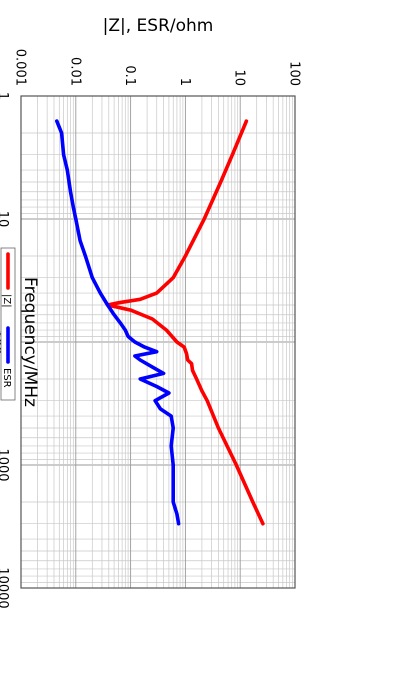 The width and height of the screenshot is (399, 687). I want to click on x-tick-label: 10000, so click(5, 587).